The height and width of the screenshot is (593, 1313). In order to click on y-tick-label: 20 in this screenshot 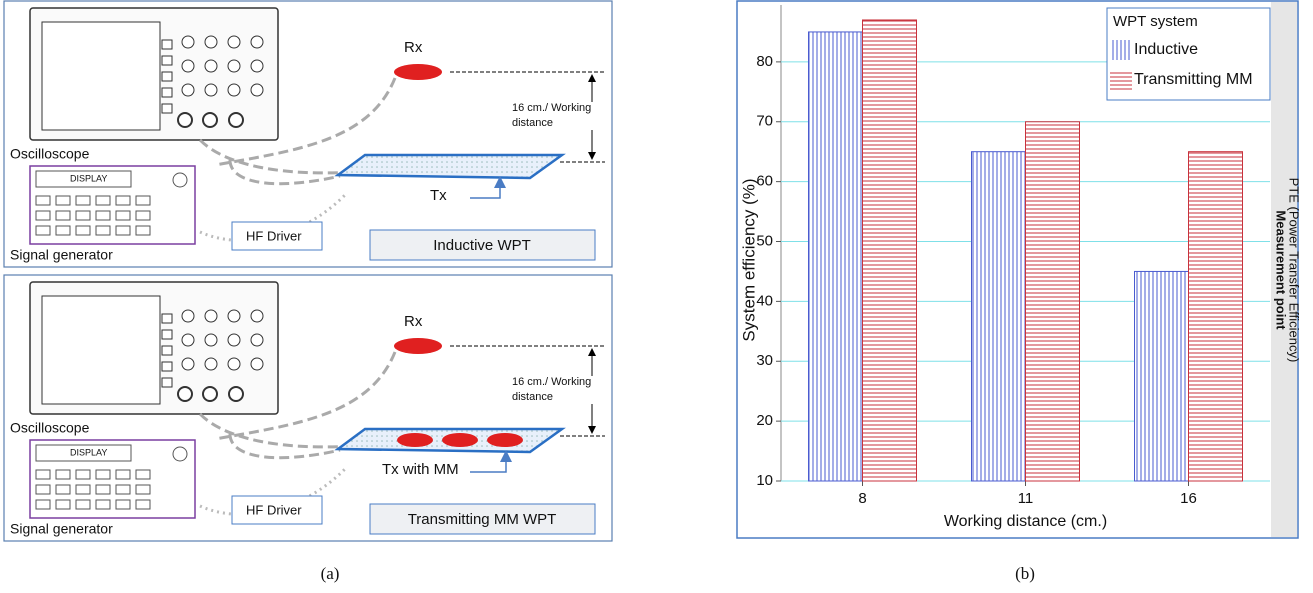, I will do `click(764, 420)`.